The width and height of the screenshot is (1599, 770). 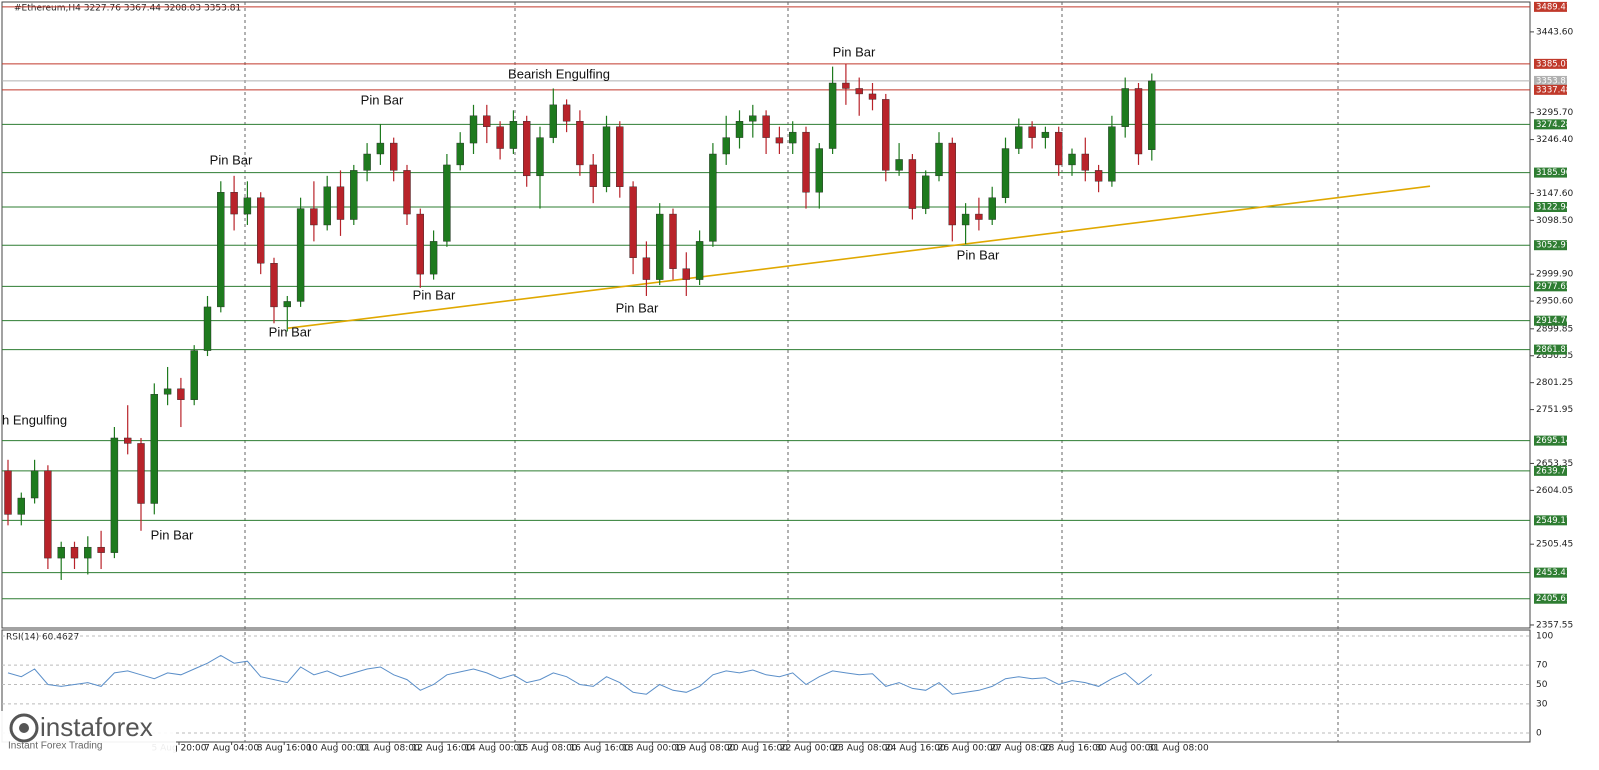 I want to click on logo: instaforex Instant Forex Trading, so click(x=88, y=732).